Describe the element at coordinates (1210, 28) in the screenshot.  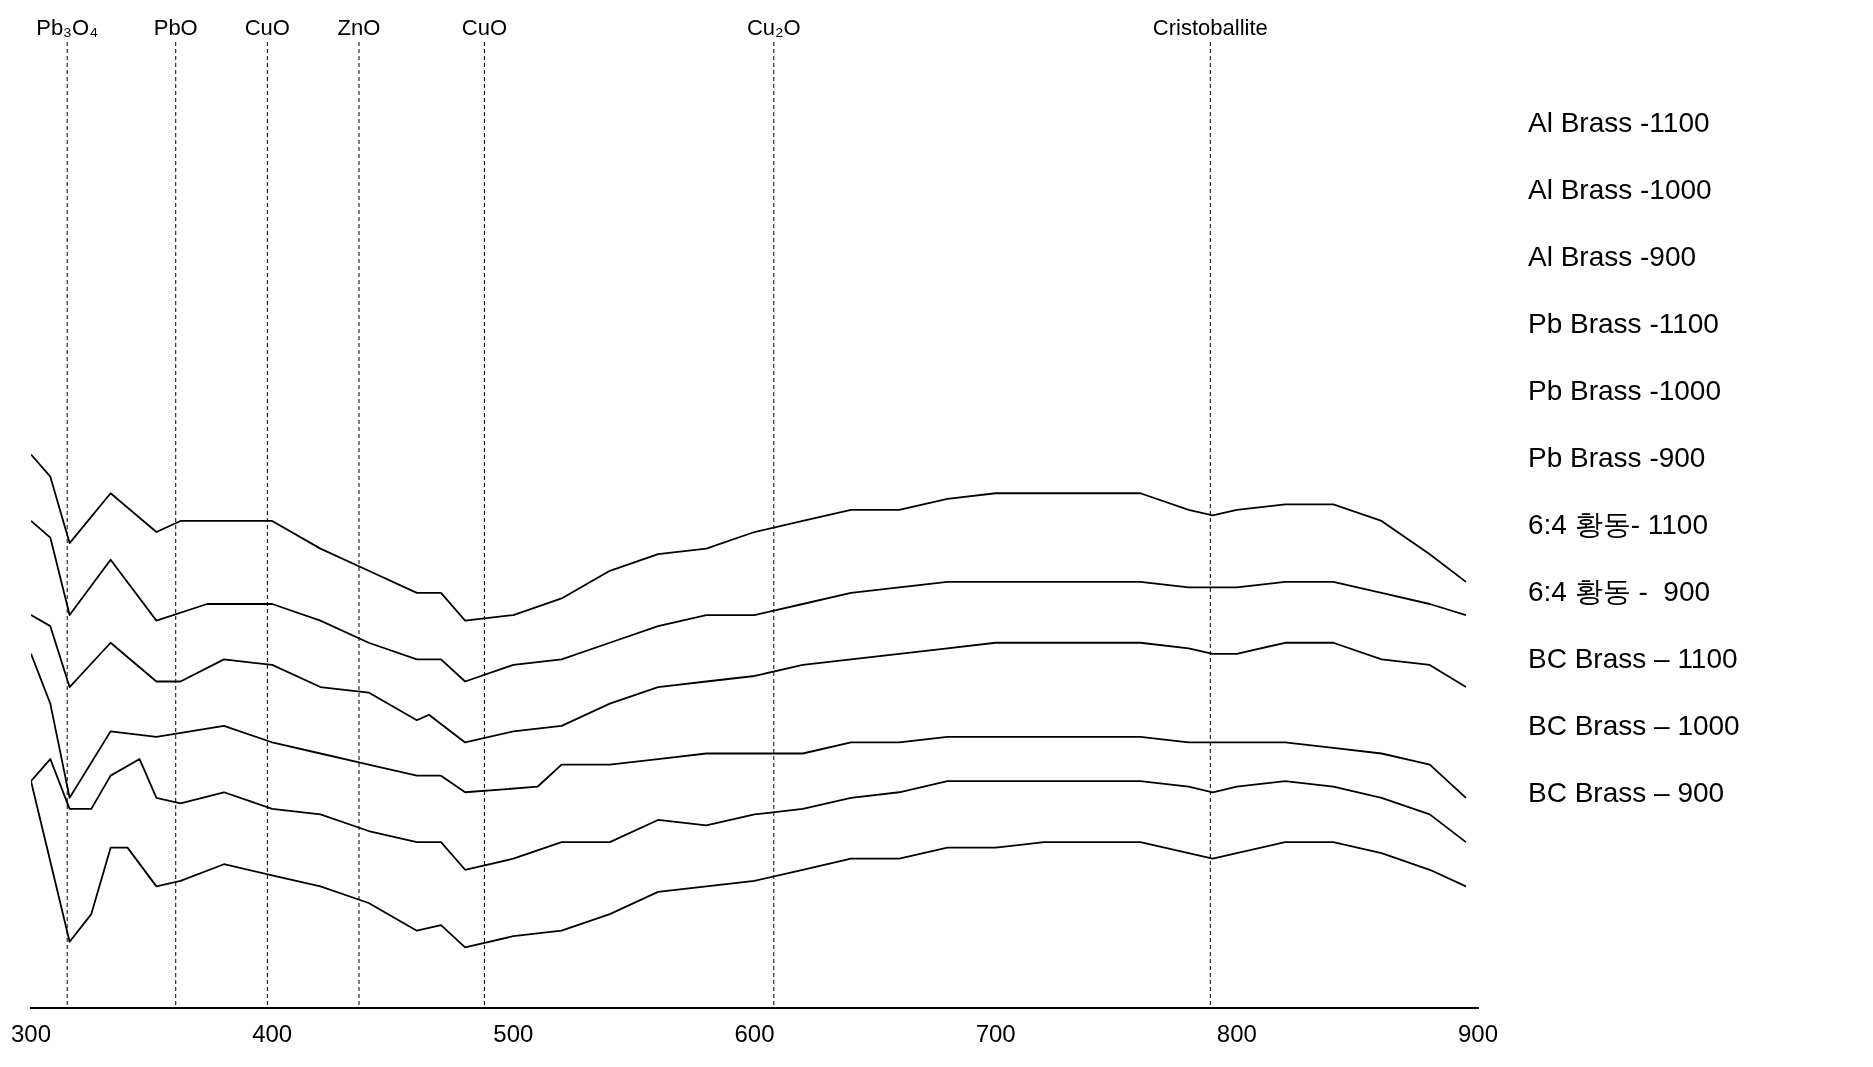
I see `ref-line-label: Cristoballite` at that location.